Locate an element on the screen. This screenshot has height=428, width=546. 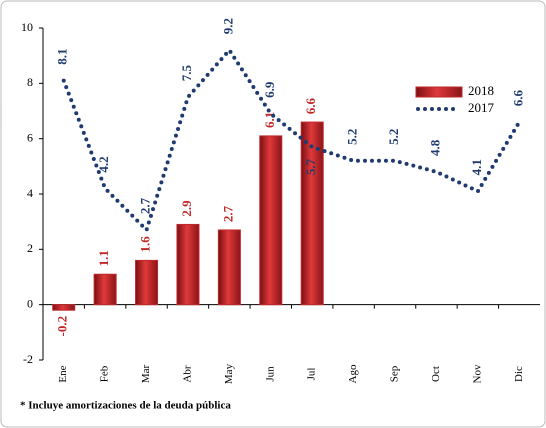
legend-swatch is located at coordinates (439, 92).